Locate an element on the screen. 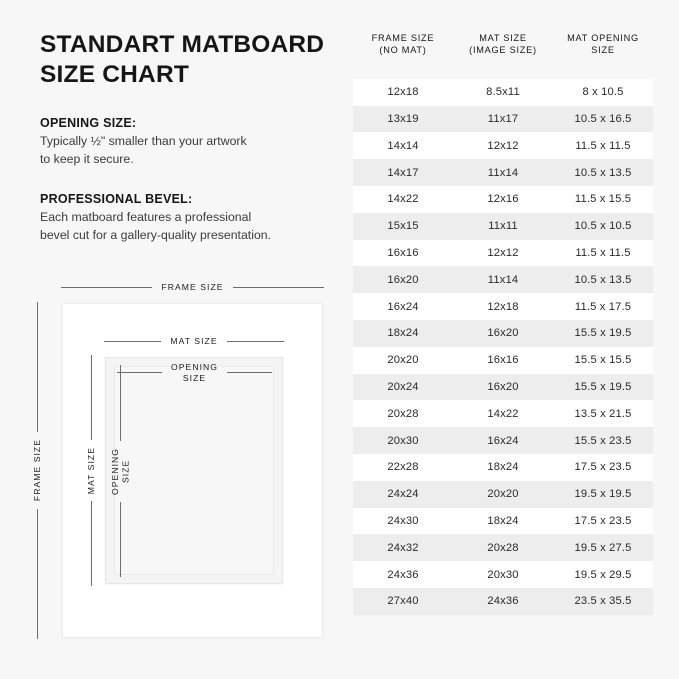  column-header-mat-opening-size: MAT OPENING SIZE is located at coordinates (603, 44).